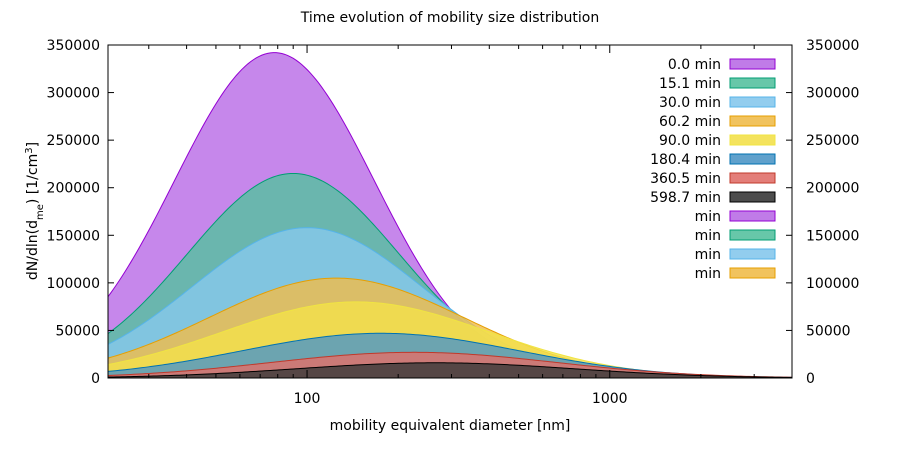 Image resolution: width=900 pixels, height=468 pixels. Describe the element at coordinates (450, 426) in the screenshot. I see `x-axis-label: mobility equivalent diameter [nm]` at that location.